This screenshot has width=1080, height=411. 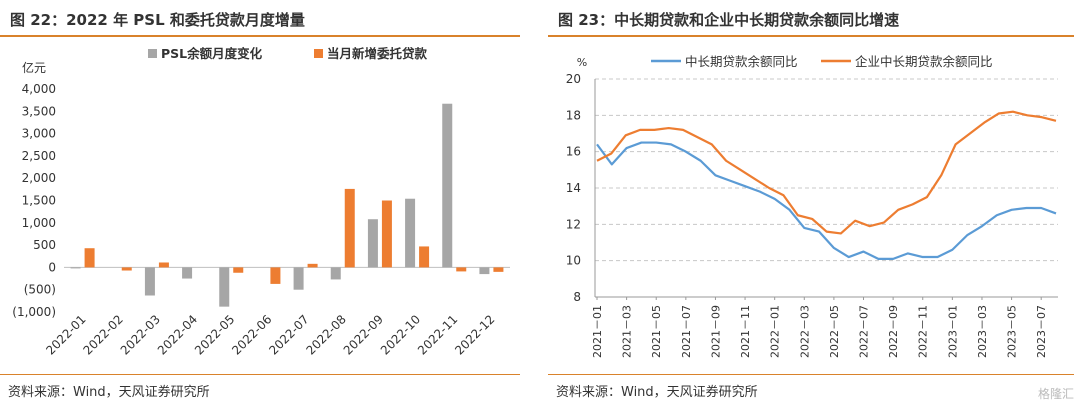 I want to click on right-x-tick-label: 2021－09, so click(x=715, y=331).